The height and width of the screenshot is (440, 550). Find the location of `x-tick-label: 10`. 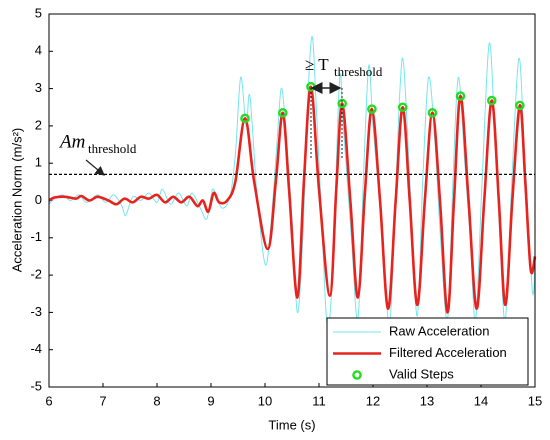

x-tick-label: 10 is located at coordinates (265, 400).